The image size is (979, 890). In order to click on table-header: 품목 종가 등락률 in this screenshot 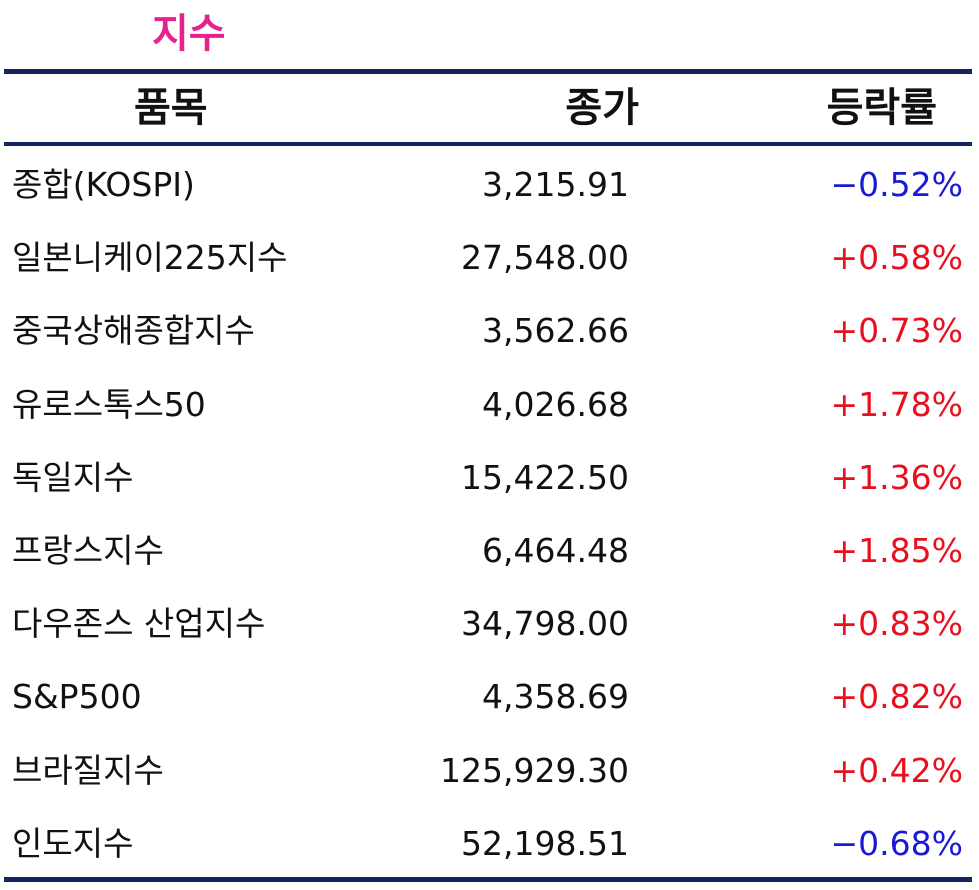, I will do `click(489, 108)`.